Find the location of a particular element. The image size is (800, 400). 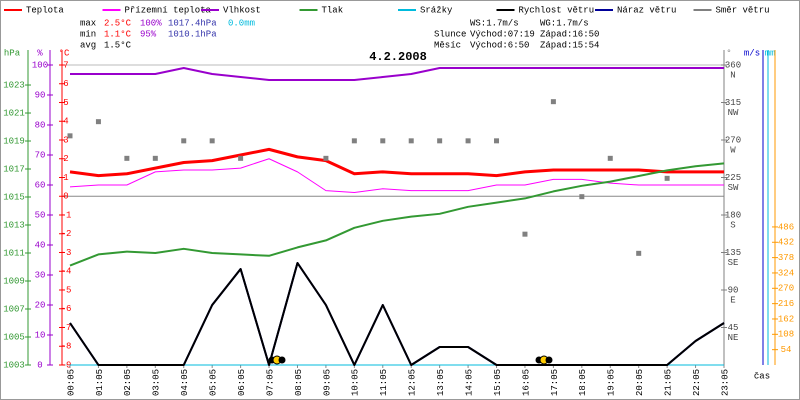

tick-label: 378 is located at coordinates (786, 258).